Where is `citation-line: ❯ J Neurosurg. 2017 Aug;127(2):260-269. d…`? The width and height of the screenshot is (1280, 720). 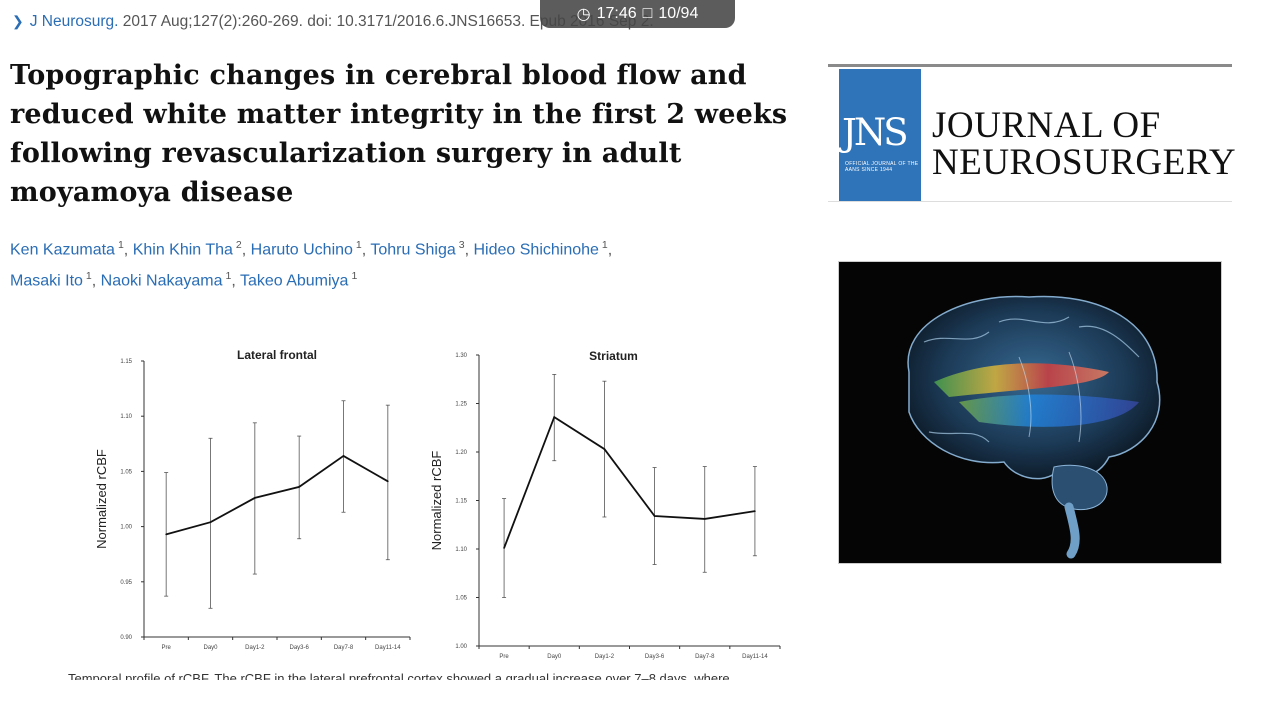 citation-line: ❯ J Neurosurg. 2017 Aug;127(2):260-269. d… is located at coordinates (333, 22).